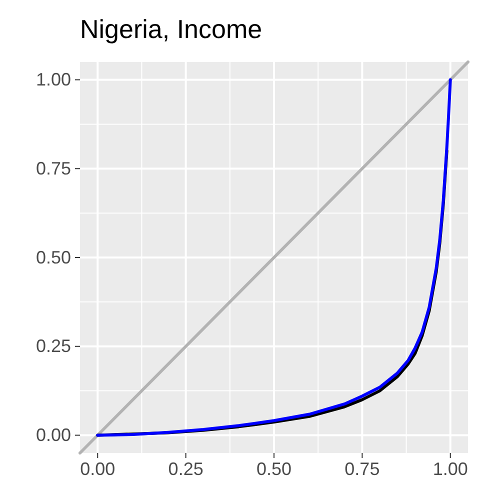  Describe the element at coordinates (450, 468) in the screenshot. I see `x-tick-label: 1.00` at that location.